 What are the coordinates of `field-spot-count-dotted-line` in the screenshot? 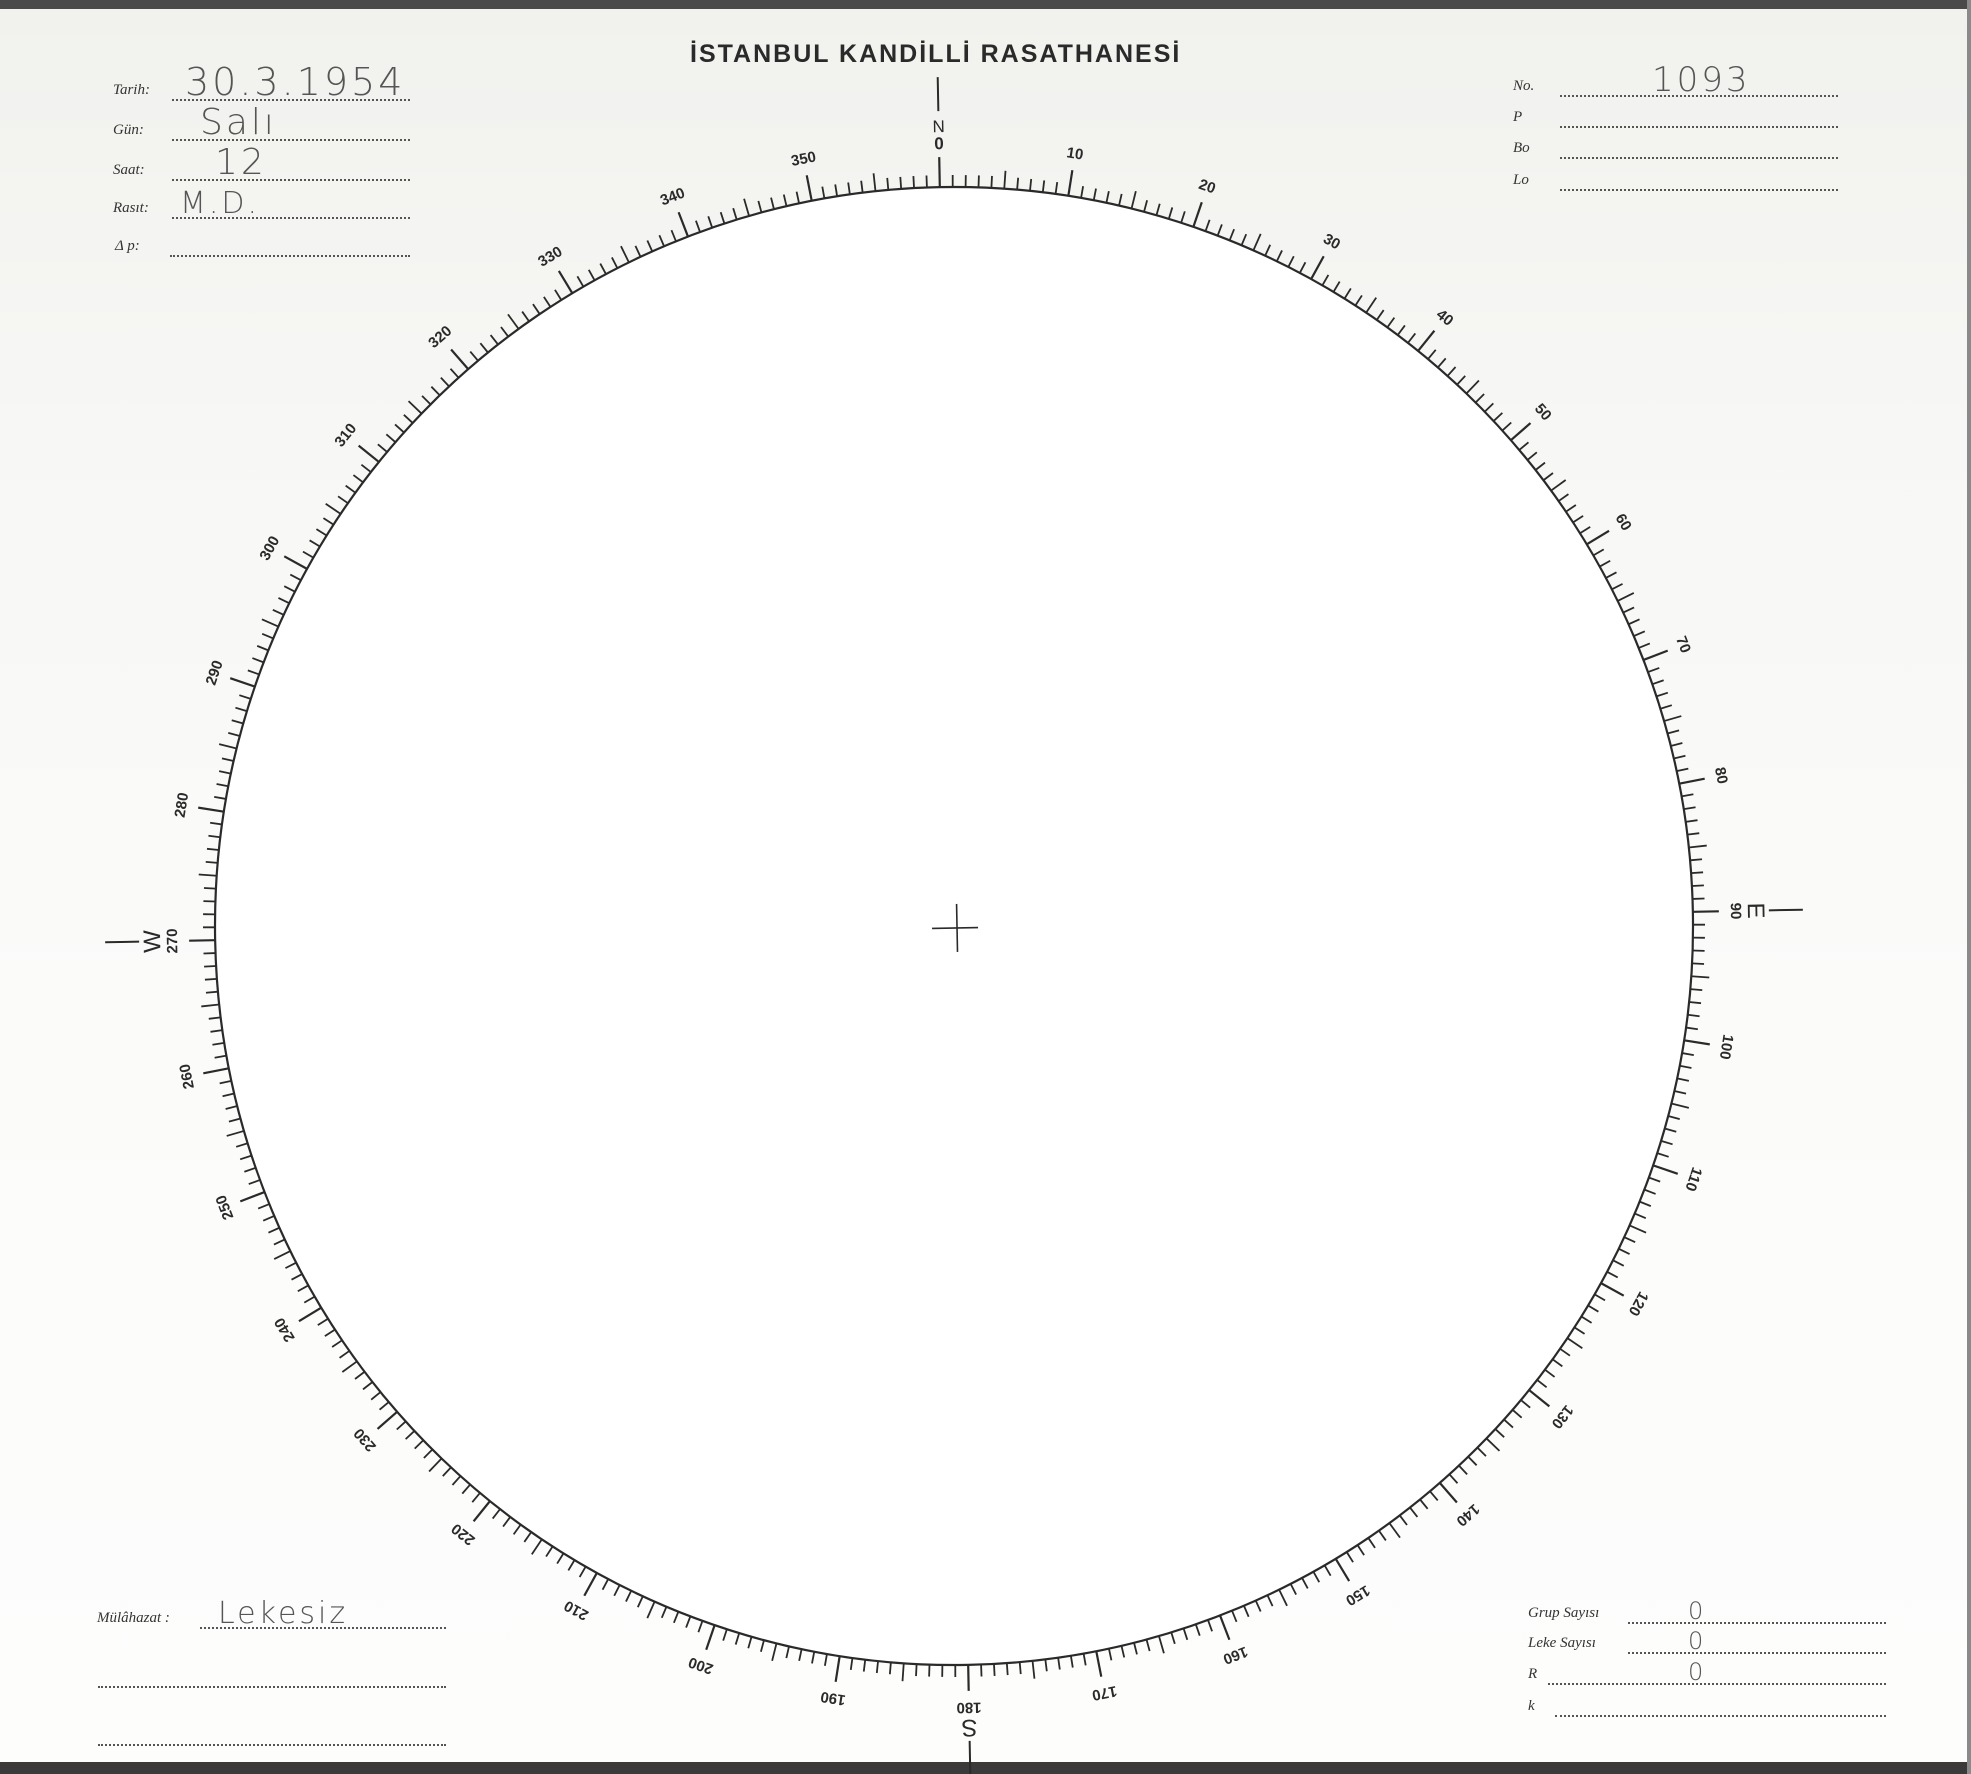 It's located at (1757, 1653).